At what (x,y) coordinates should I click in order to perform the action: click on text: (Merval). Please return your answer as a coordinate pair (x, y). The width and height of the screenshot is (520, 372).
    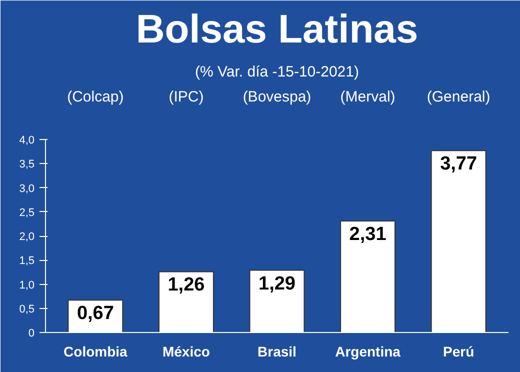
    Looking at the image, I should click on (368, 97).